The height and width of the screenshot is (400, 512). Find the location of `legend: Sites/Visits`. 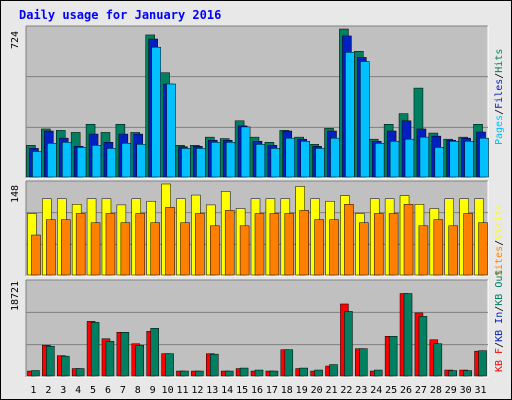

legend: Sites/Visits is located at coordinates (499, 240).